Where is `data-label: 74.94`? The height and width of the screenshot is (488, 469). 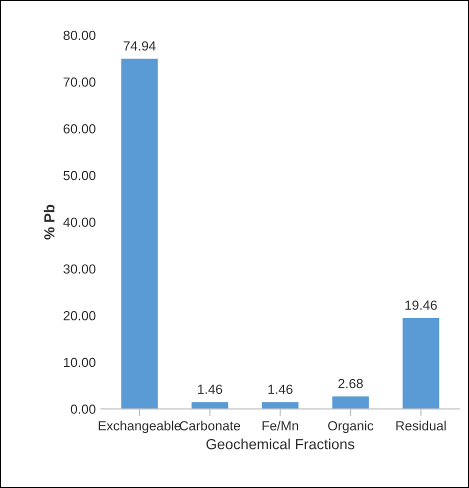
data-label: 74.94 is located at coordinates (140, 46).